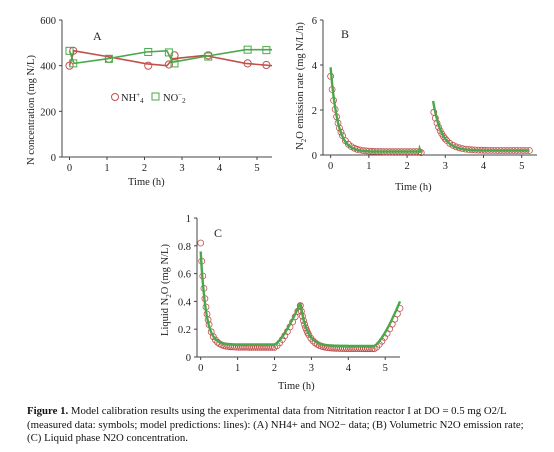 The height and width of the screenshot is (452, 554). Describe the element at coordinates (132, 98) in the screenshot. I see `legend-nh4-label: NH+4` at that location.